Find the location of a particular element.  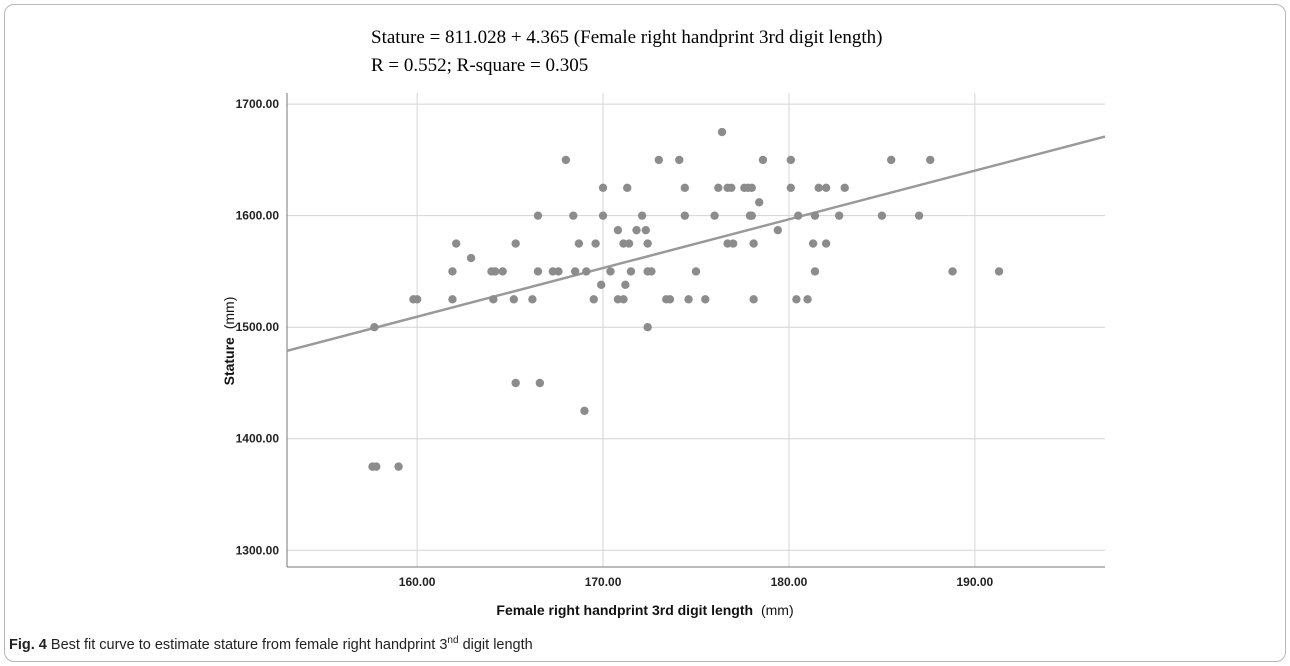

x-tick-label: 170.00 is located at coordinates (603, 582).